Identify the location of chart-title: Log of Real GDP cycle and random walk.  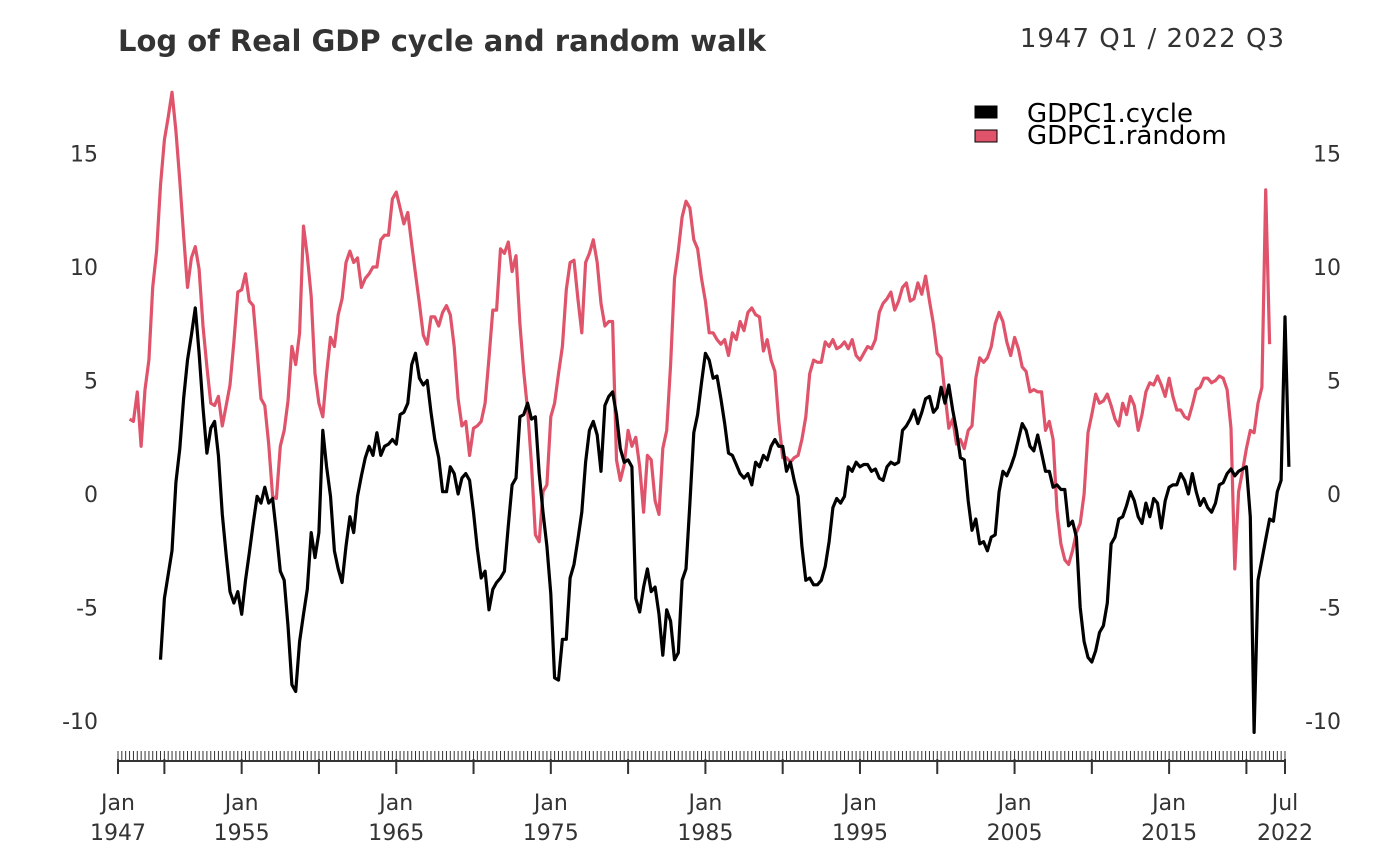
(442, 41).